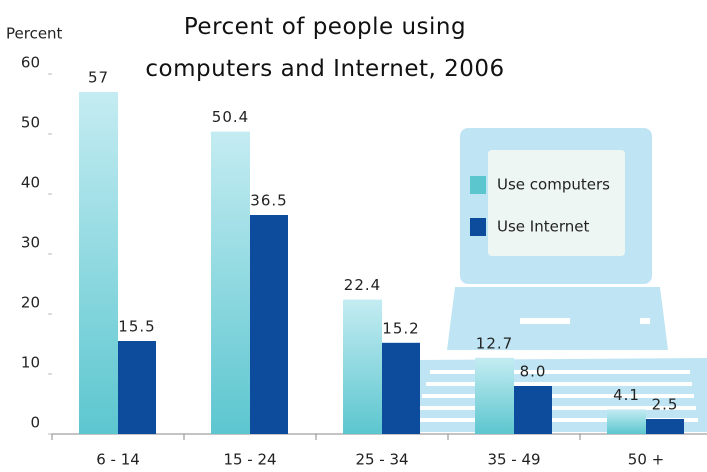  What do you see at coordinates (494, 343) in the screenshot?
I see `value-label: 12.7` at bounding box center [494, 343].